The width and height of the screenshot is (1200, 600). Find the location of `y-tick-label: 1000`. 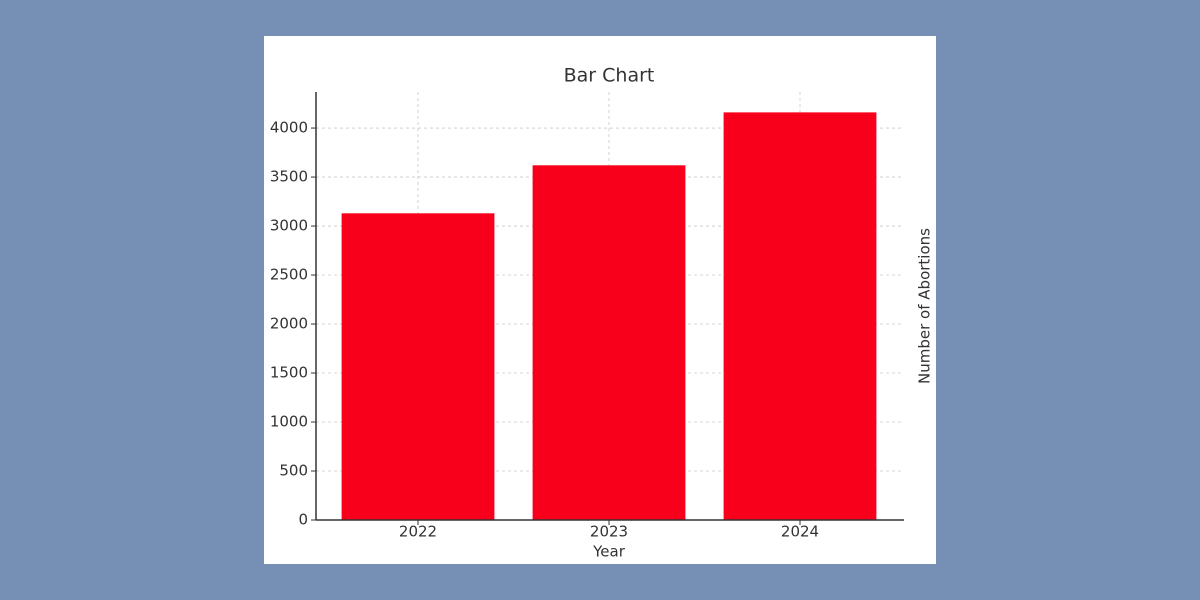

y-tick-label: 1000 is located at coordinates (289, 422).